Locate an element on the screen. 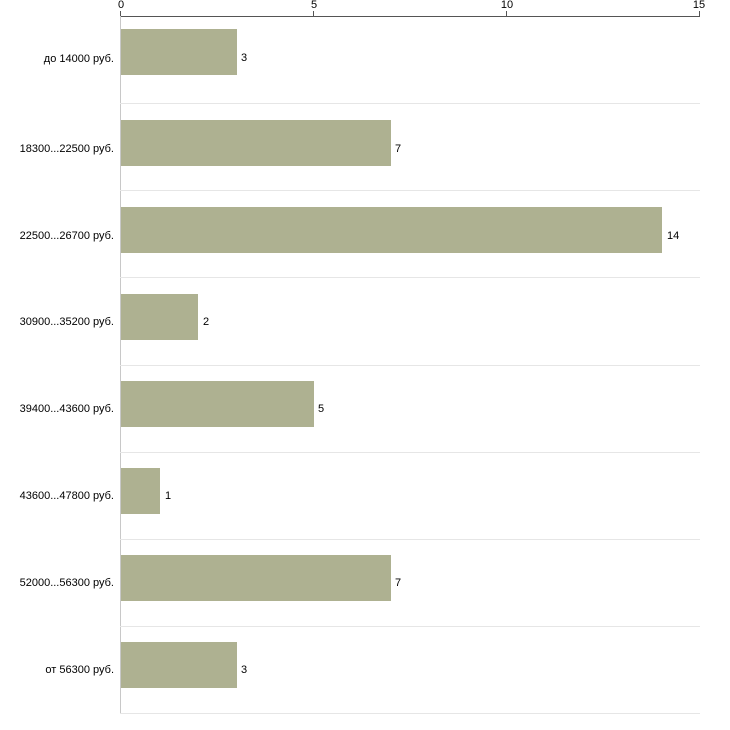 This screenshot has width=730, height=730. category-label-2: 22500...26700 руб. is located at coordinates (66, 236).